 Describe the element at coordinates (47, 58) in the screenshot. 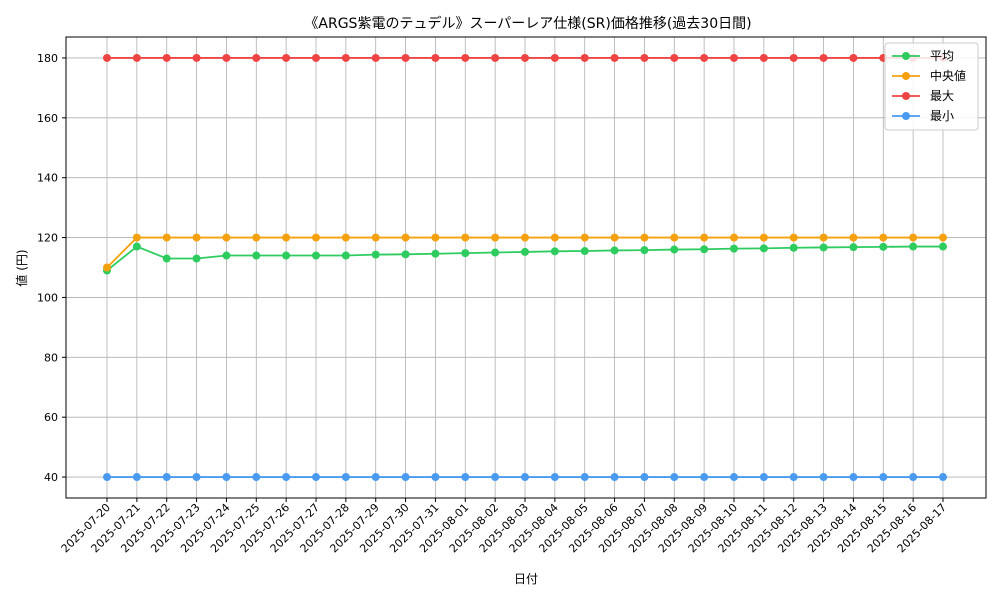

I see `y-tick-label: 180` at that location.